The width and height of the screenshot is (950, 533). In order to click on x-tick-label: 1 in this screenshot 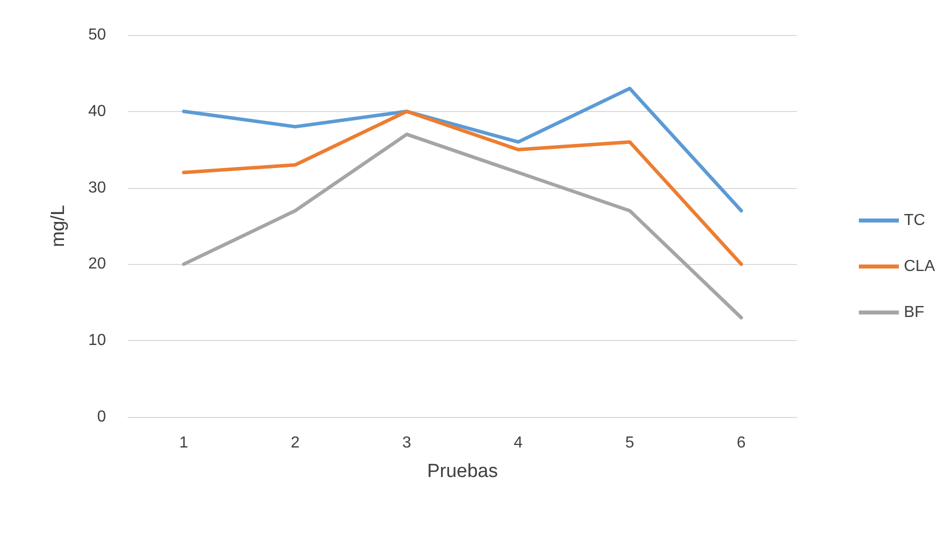, I will do `click(183, 443)`.